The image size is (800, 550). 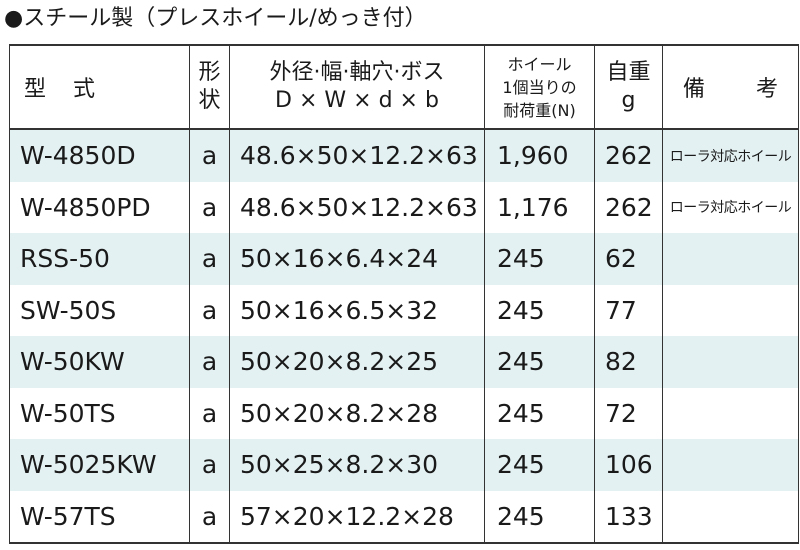 I want to click on cell-weight: 72, so click(x=628, y=413).